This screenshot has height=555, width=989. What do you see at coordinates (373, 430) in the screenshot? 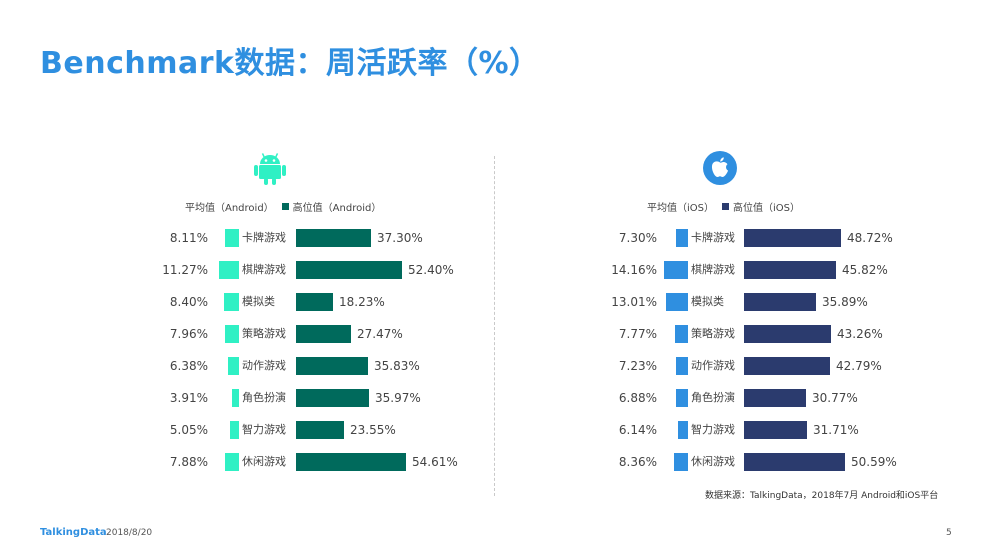
I see `android-high-label: 23.55%` at bounding box center [373, 430].